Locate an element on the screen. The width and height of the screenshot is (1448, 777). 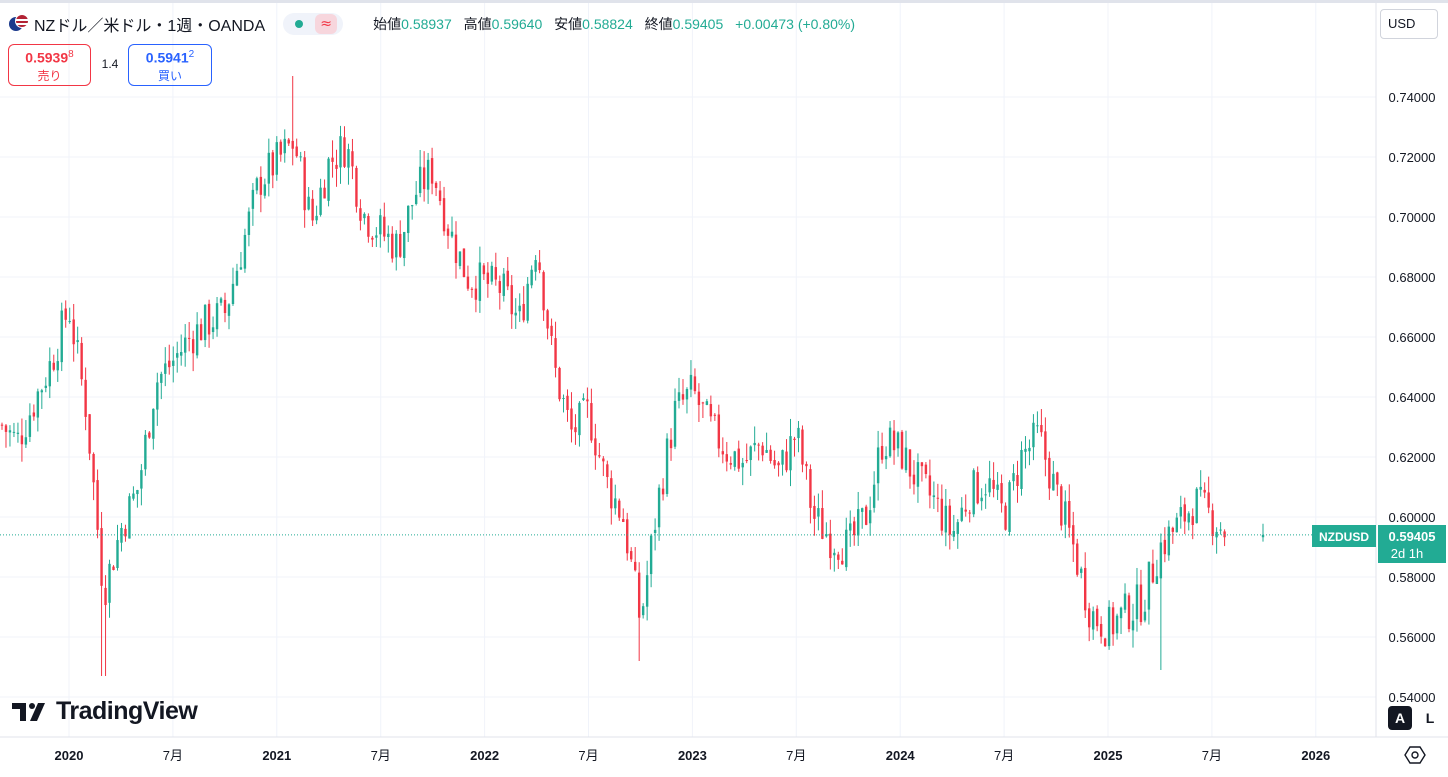
x-tick-label: 7月 is located at coordinates (1212, 755).